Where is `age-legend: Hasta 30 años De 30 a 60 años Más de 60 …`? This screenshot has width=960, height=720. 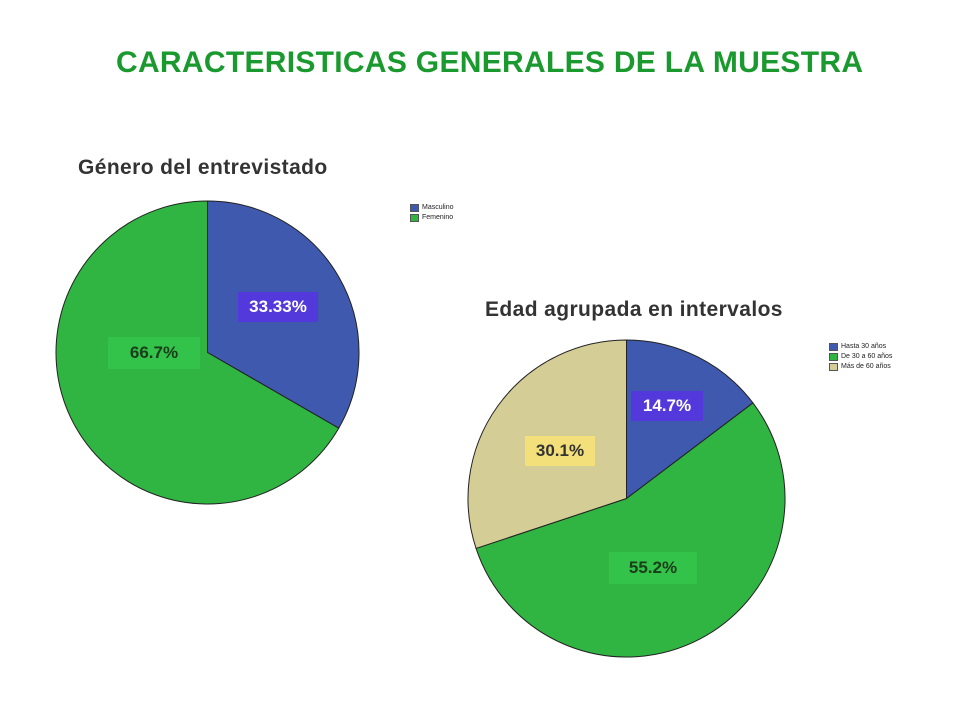 age-legend: Hasta 30 años De 30 a 60 años Más de 60 … is located at coordinates (860, 357).